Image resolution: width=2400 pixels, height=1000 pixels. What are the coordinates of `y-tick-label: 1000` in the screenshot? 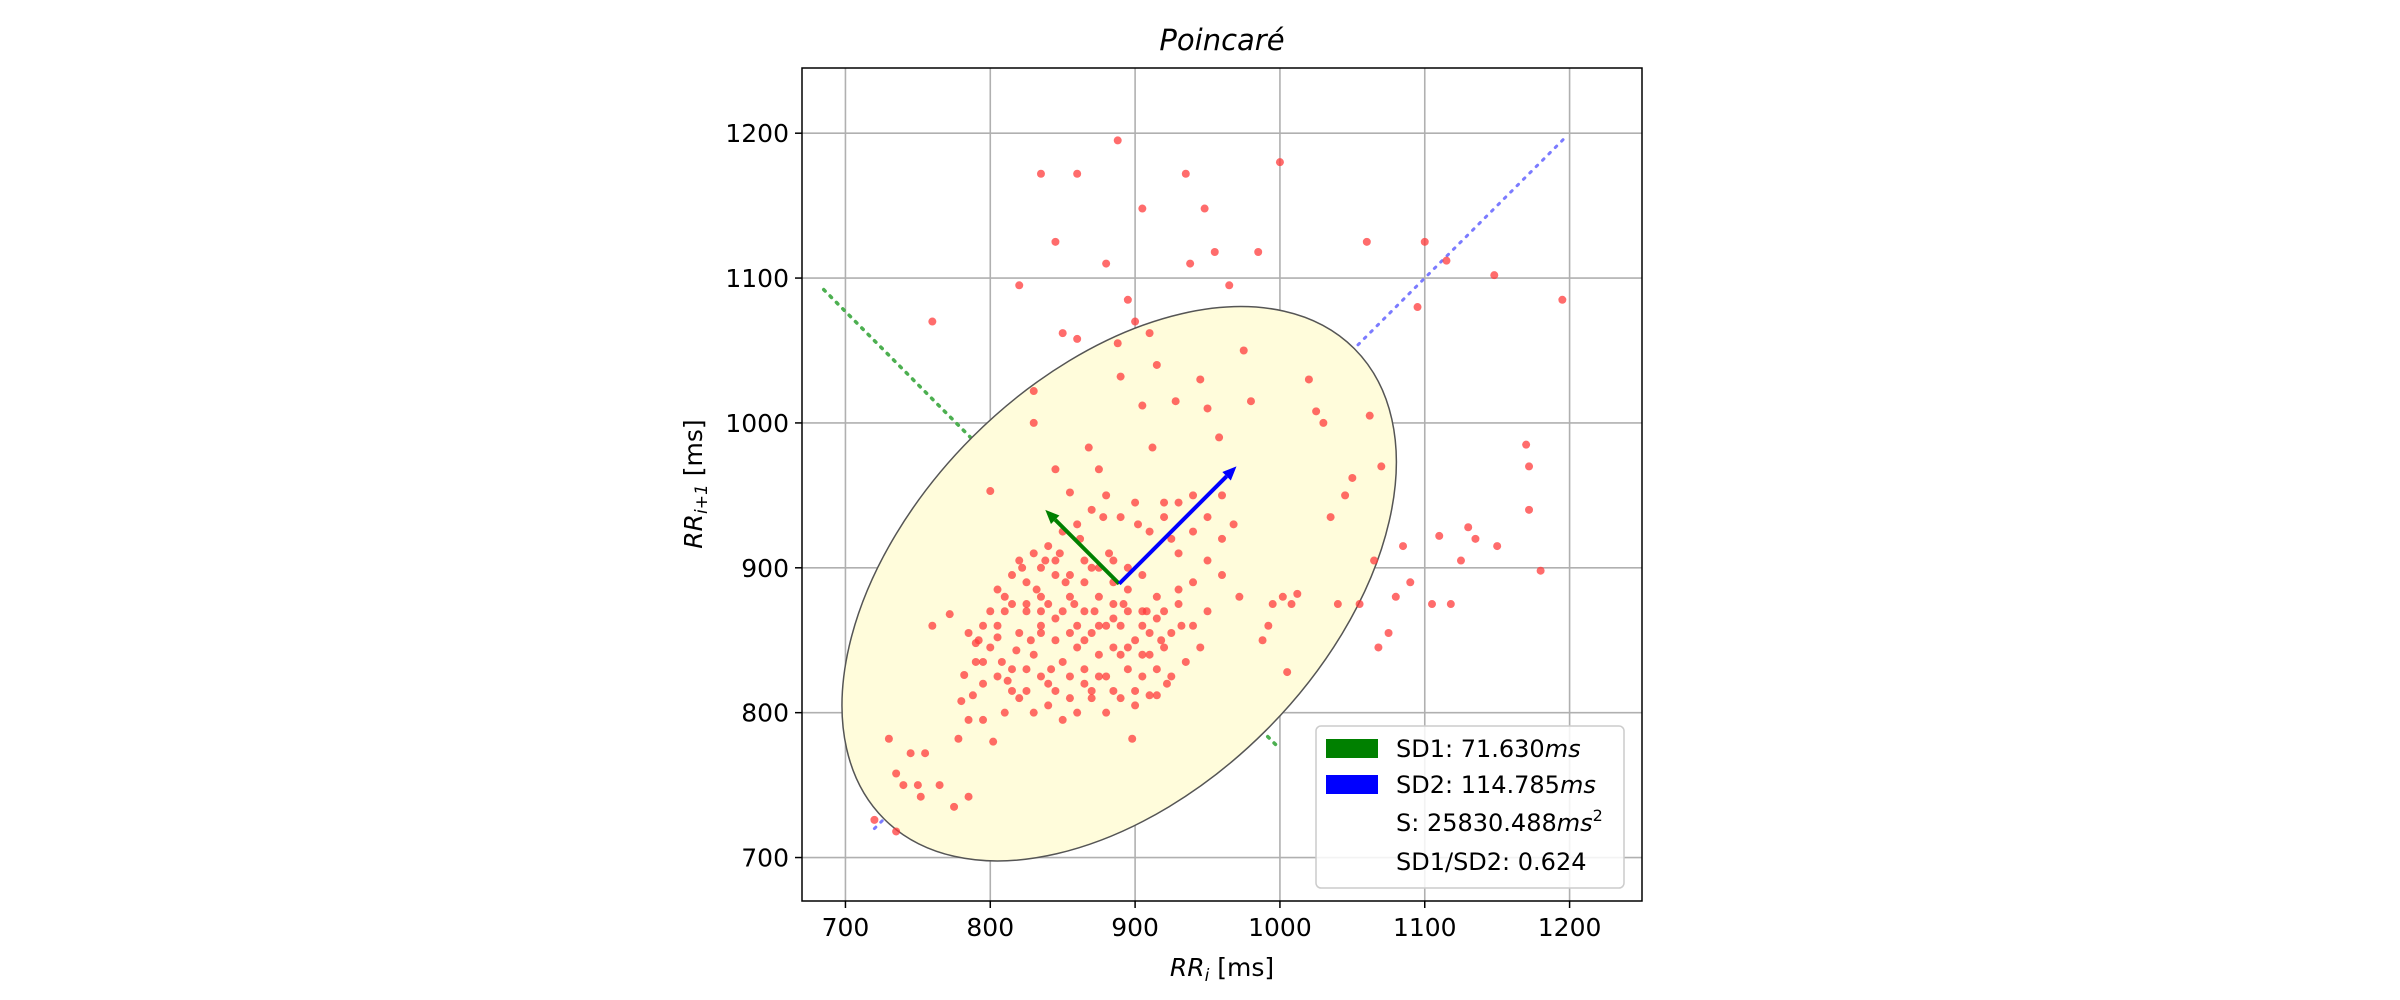 It's located at (757, 423).